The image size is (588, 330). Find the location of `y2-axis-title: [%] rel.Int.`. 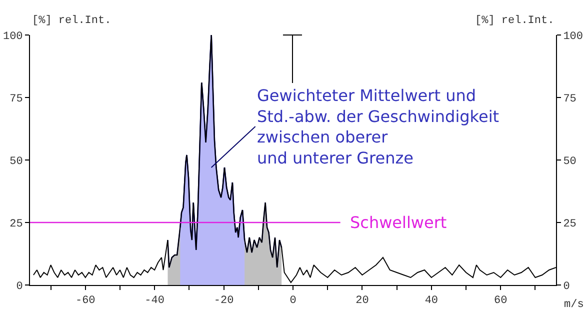

y2-axis-title: [%] rel.Int. is located at coordinates (514, 21).